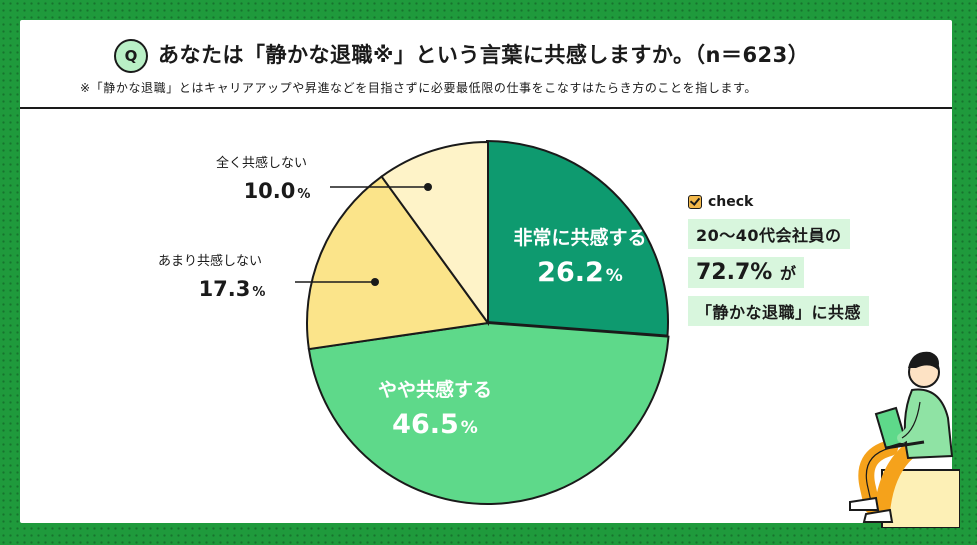 The height and width of the screenshot is (545, 977). Describe the element at coordinates (488, 413) in the screenshot. I see `slice-somewhat-empathize` at that location.